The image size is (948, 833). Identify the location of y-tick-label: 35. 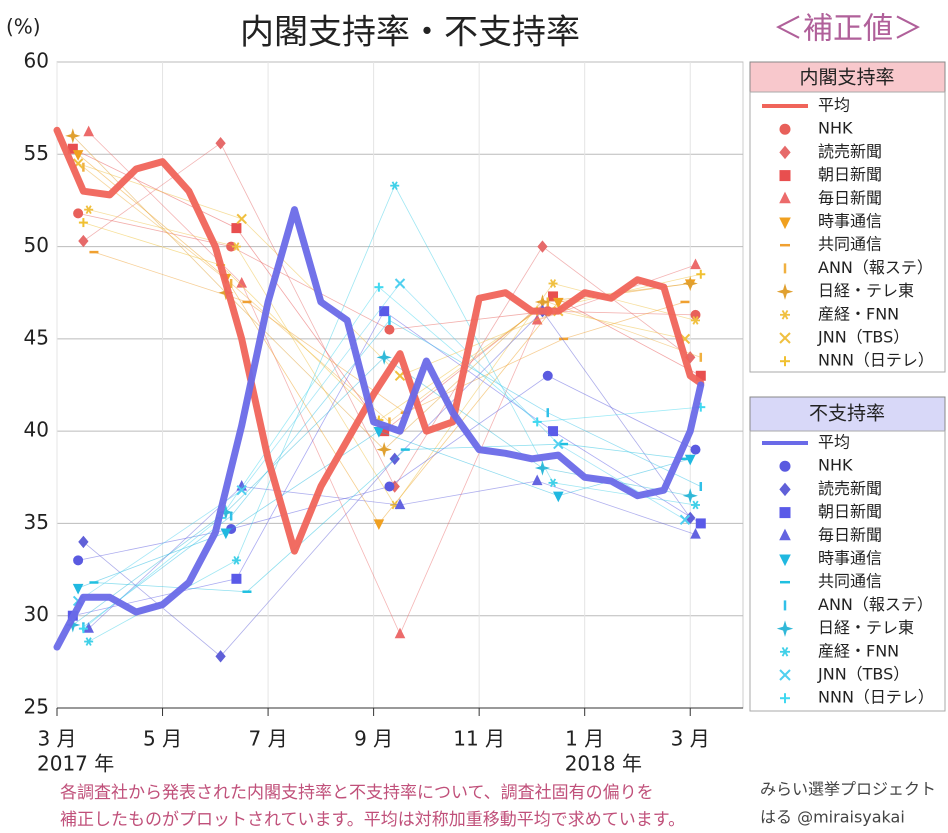
(36, 522).